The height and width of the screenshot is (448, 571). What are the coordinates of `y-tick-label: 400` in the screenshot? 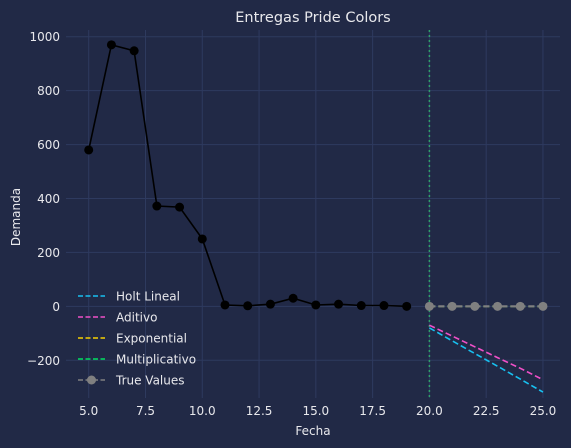 It's located at (48, 199).